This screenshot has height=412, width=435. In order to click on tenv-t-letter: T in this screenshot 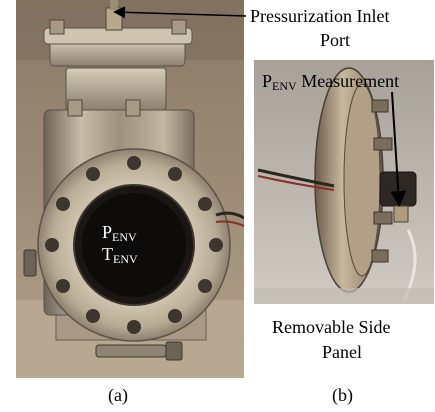, I will do `click(107, 254)`.